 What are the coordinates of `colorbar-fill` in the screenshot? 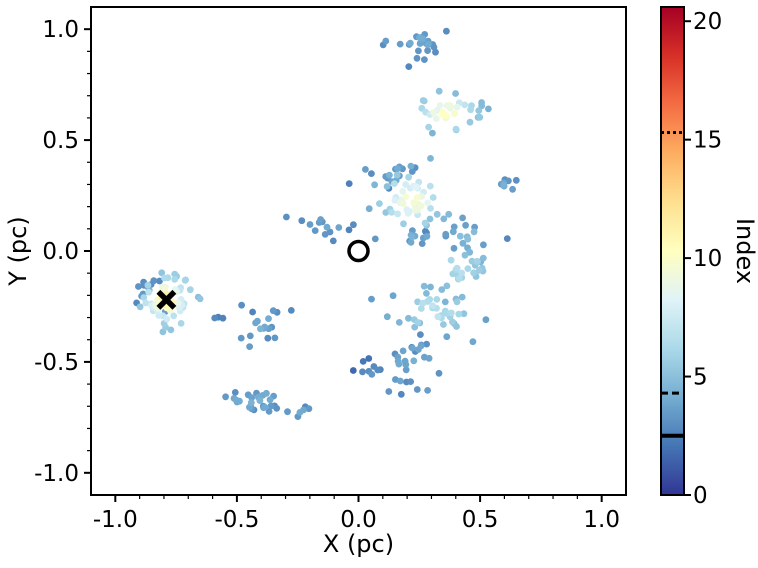 It's located at (672, 251).